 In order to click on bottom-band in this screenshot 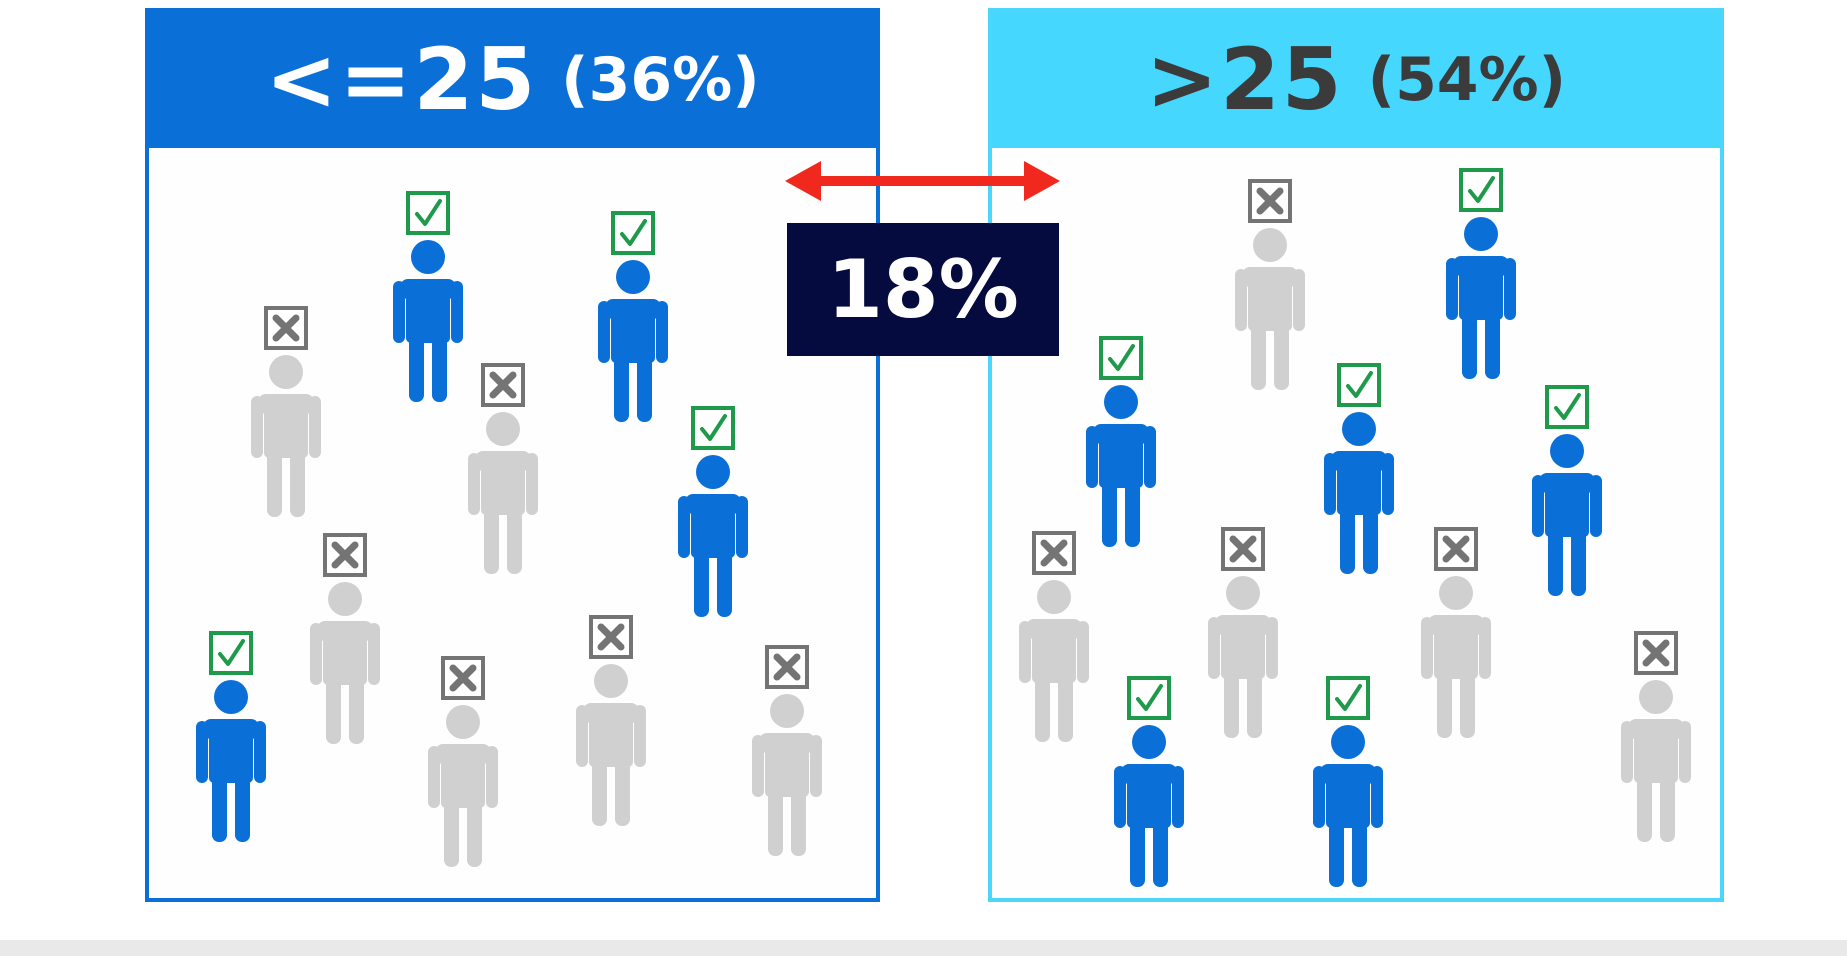, I will do `click(923, 948)`.